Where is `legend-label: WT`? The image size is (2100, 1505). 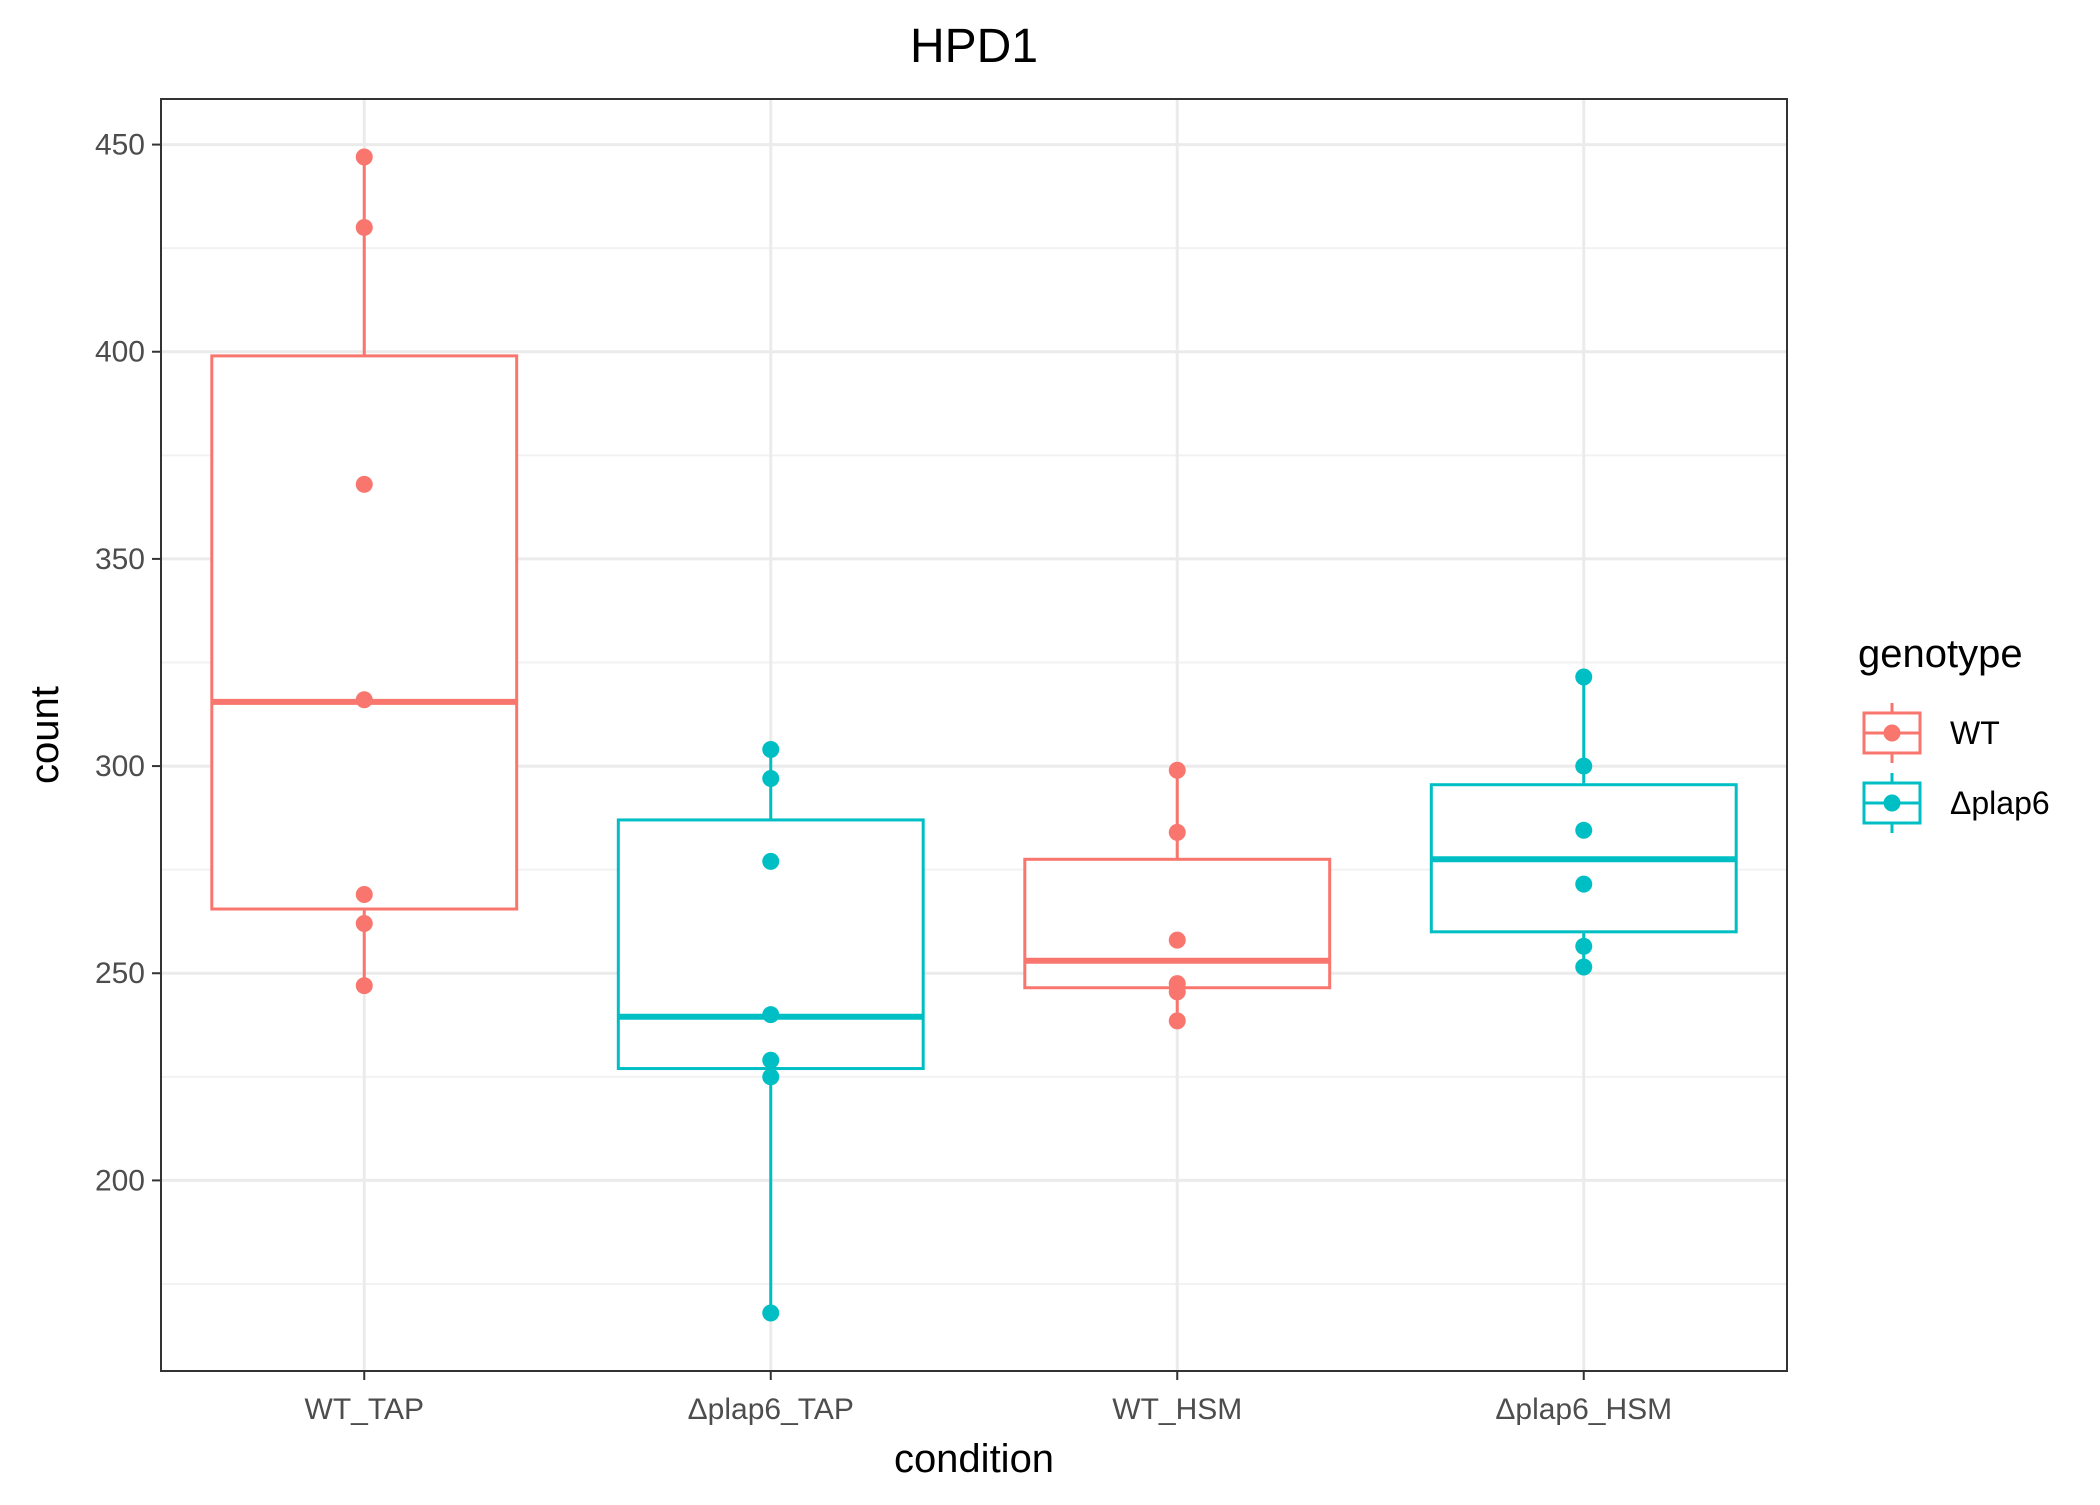 legend-label: WT is located at coordinates (1975, 733).